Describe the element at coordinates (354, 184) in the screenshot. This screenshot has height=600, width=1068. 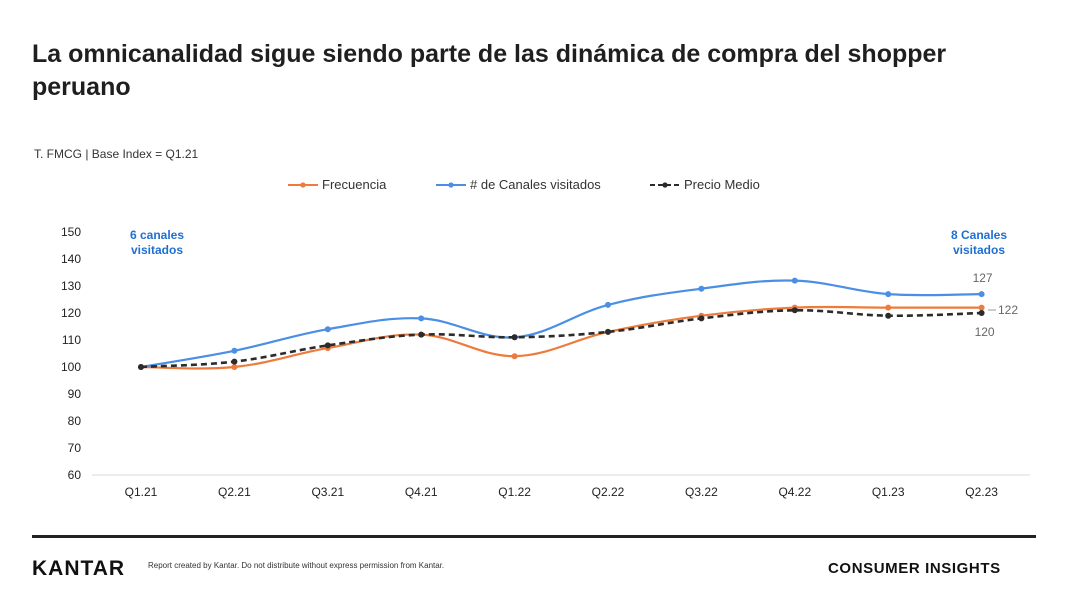
I see `legend-label-frecuencia: Frecuencia` at that location.